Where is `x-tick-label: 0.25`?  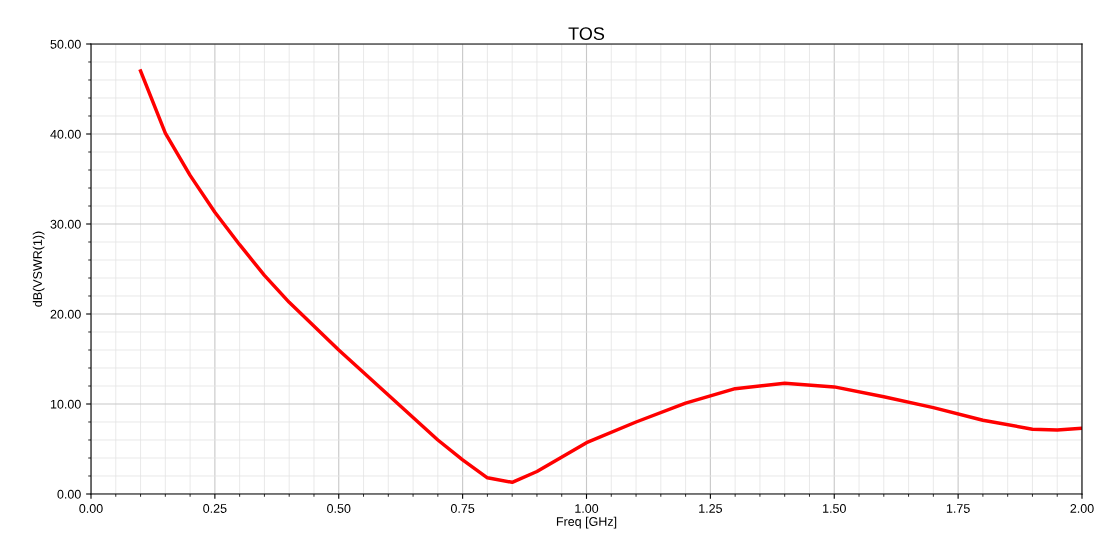 x-tick-label: 0.25 is located at coordinates (215, 508).